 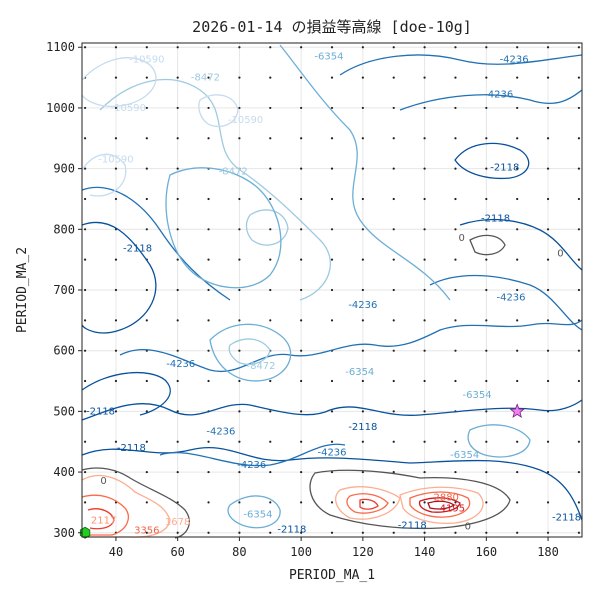 What do you see at coordinates (64, 290) in the screenshot?
I see `y-tick-label: 700` at bounding box center [64, 290].